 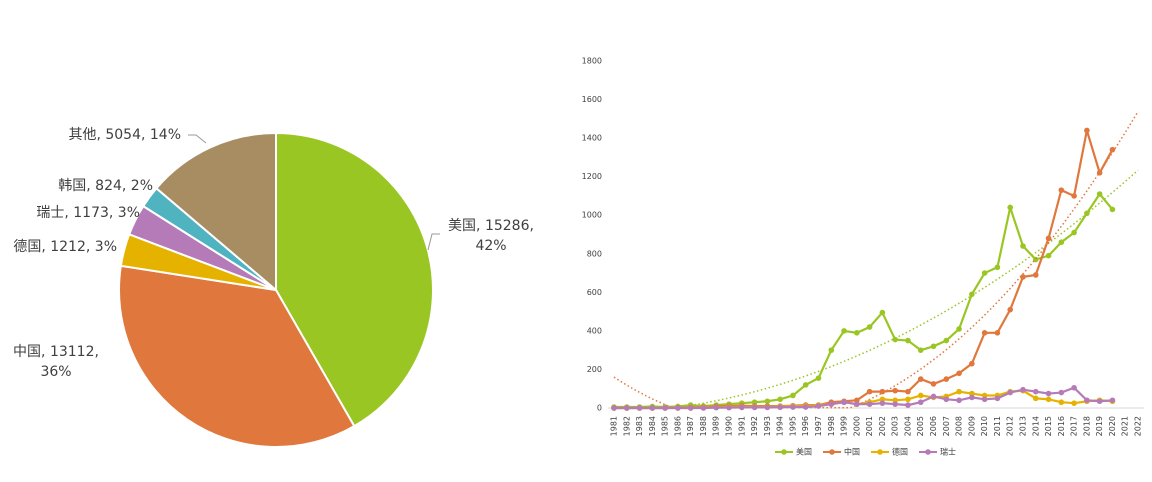 I want to click on y-tick-label: 1400, so click(x=592, y=138).